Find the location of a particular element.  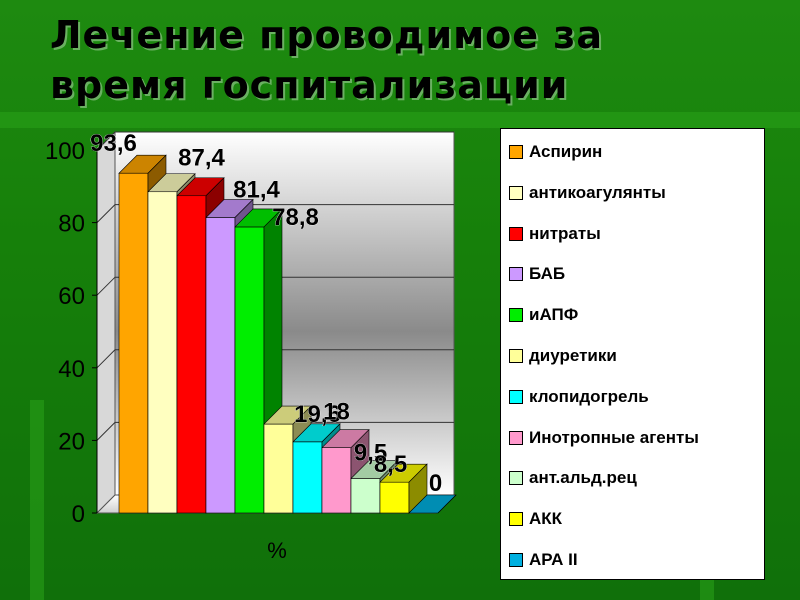

legend-item: нитраты is located at coordinates (555, 234).